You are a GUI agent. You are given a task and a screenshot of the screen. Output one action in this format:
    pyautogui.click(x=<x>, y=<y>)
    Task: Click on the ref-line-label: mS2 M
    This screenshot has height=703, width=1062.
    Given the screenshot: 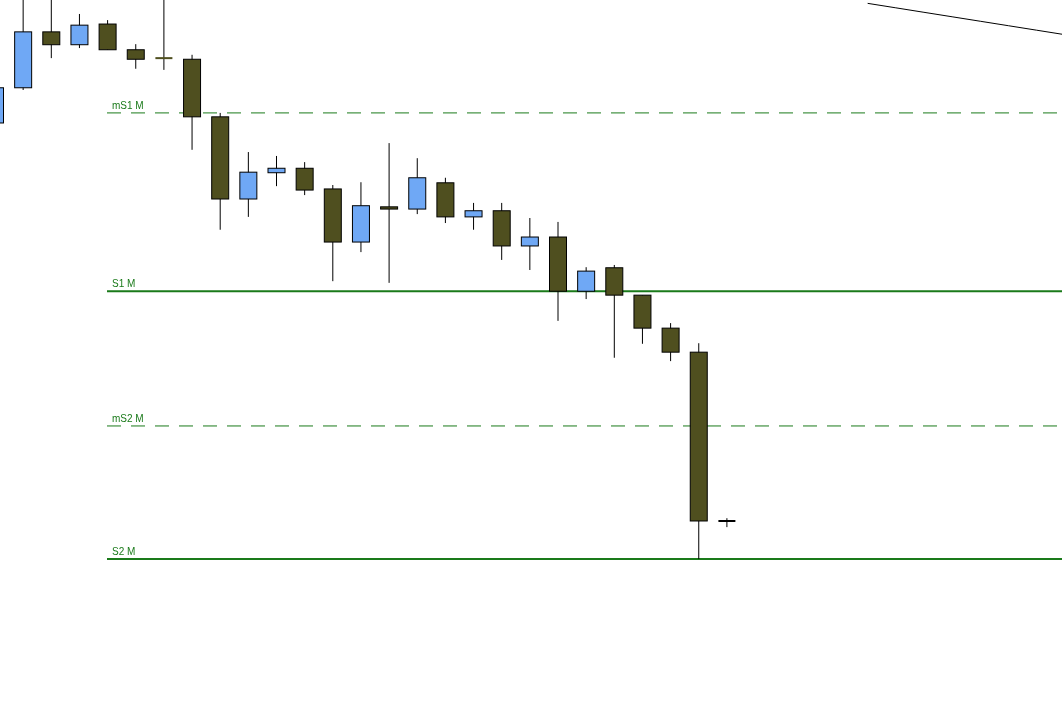 What is the action you would take?
    pyautogui.click(x=128, y=418)
    